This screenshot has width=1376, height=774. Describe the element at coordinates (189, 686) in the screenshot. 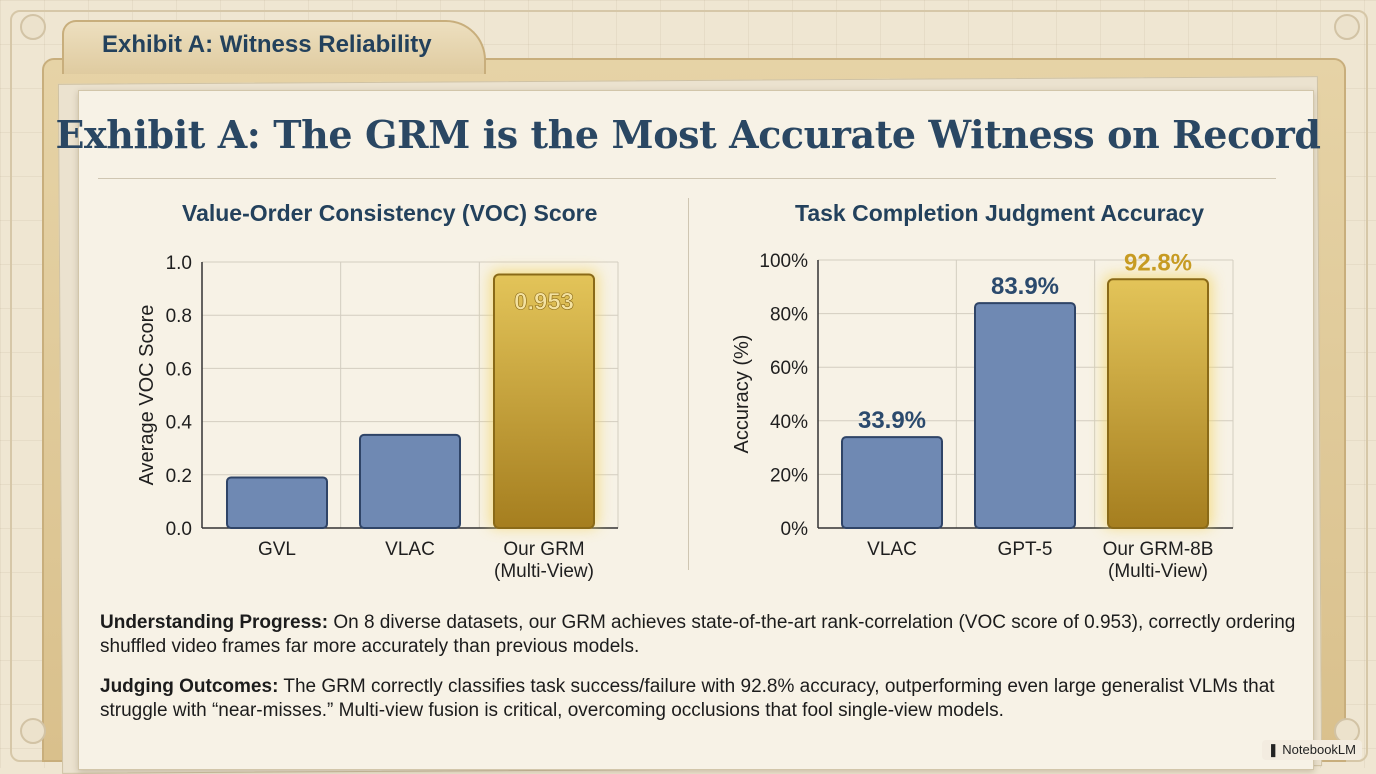

I see `note-judging-label: Judging Outcomes:` at that location.